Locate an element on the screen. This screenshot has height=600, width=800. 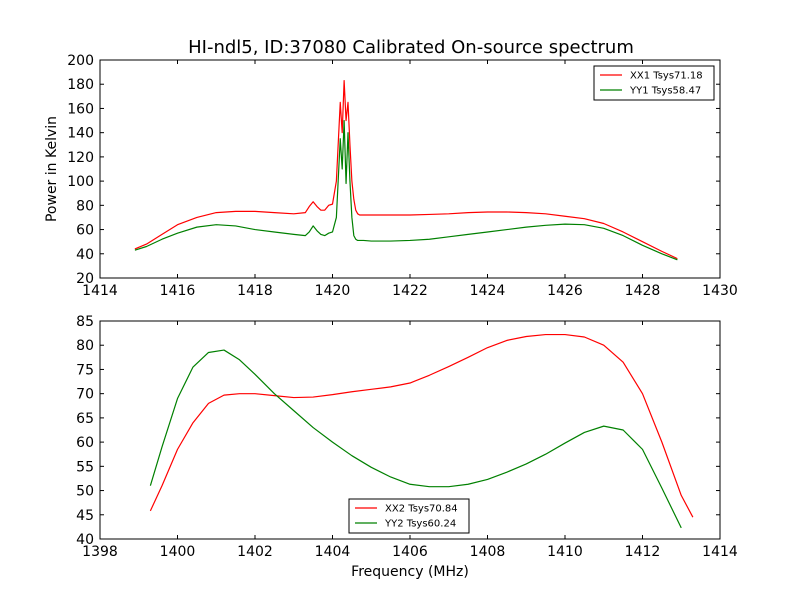
x-tick-label: 1424 is located at coordinates (488, 291).